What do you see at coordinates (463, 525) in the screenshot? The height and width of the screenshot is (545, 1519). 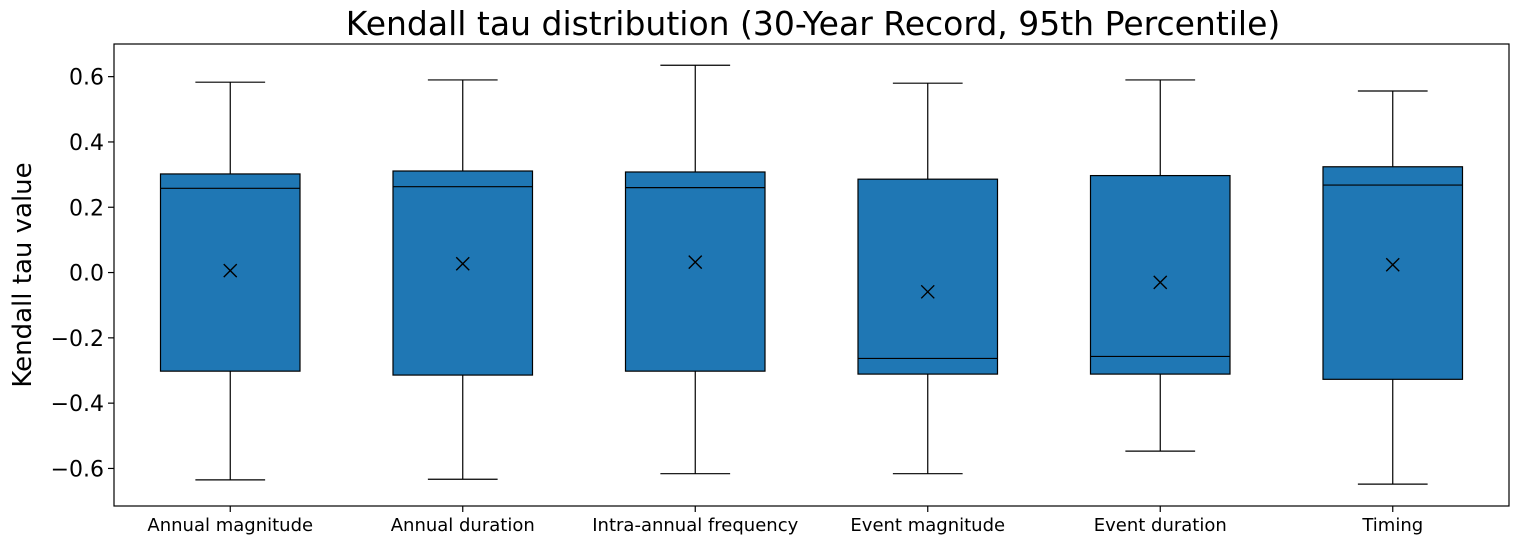 I see `x-tick-label: Annual duration` at bounding box center [463, 525].